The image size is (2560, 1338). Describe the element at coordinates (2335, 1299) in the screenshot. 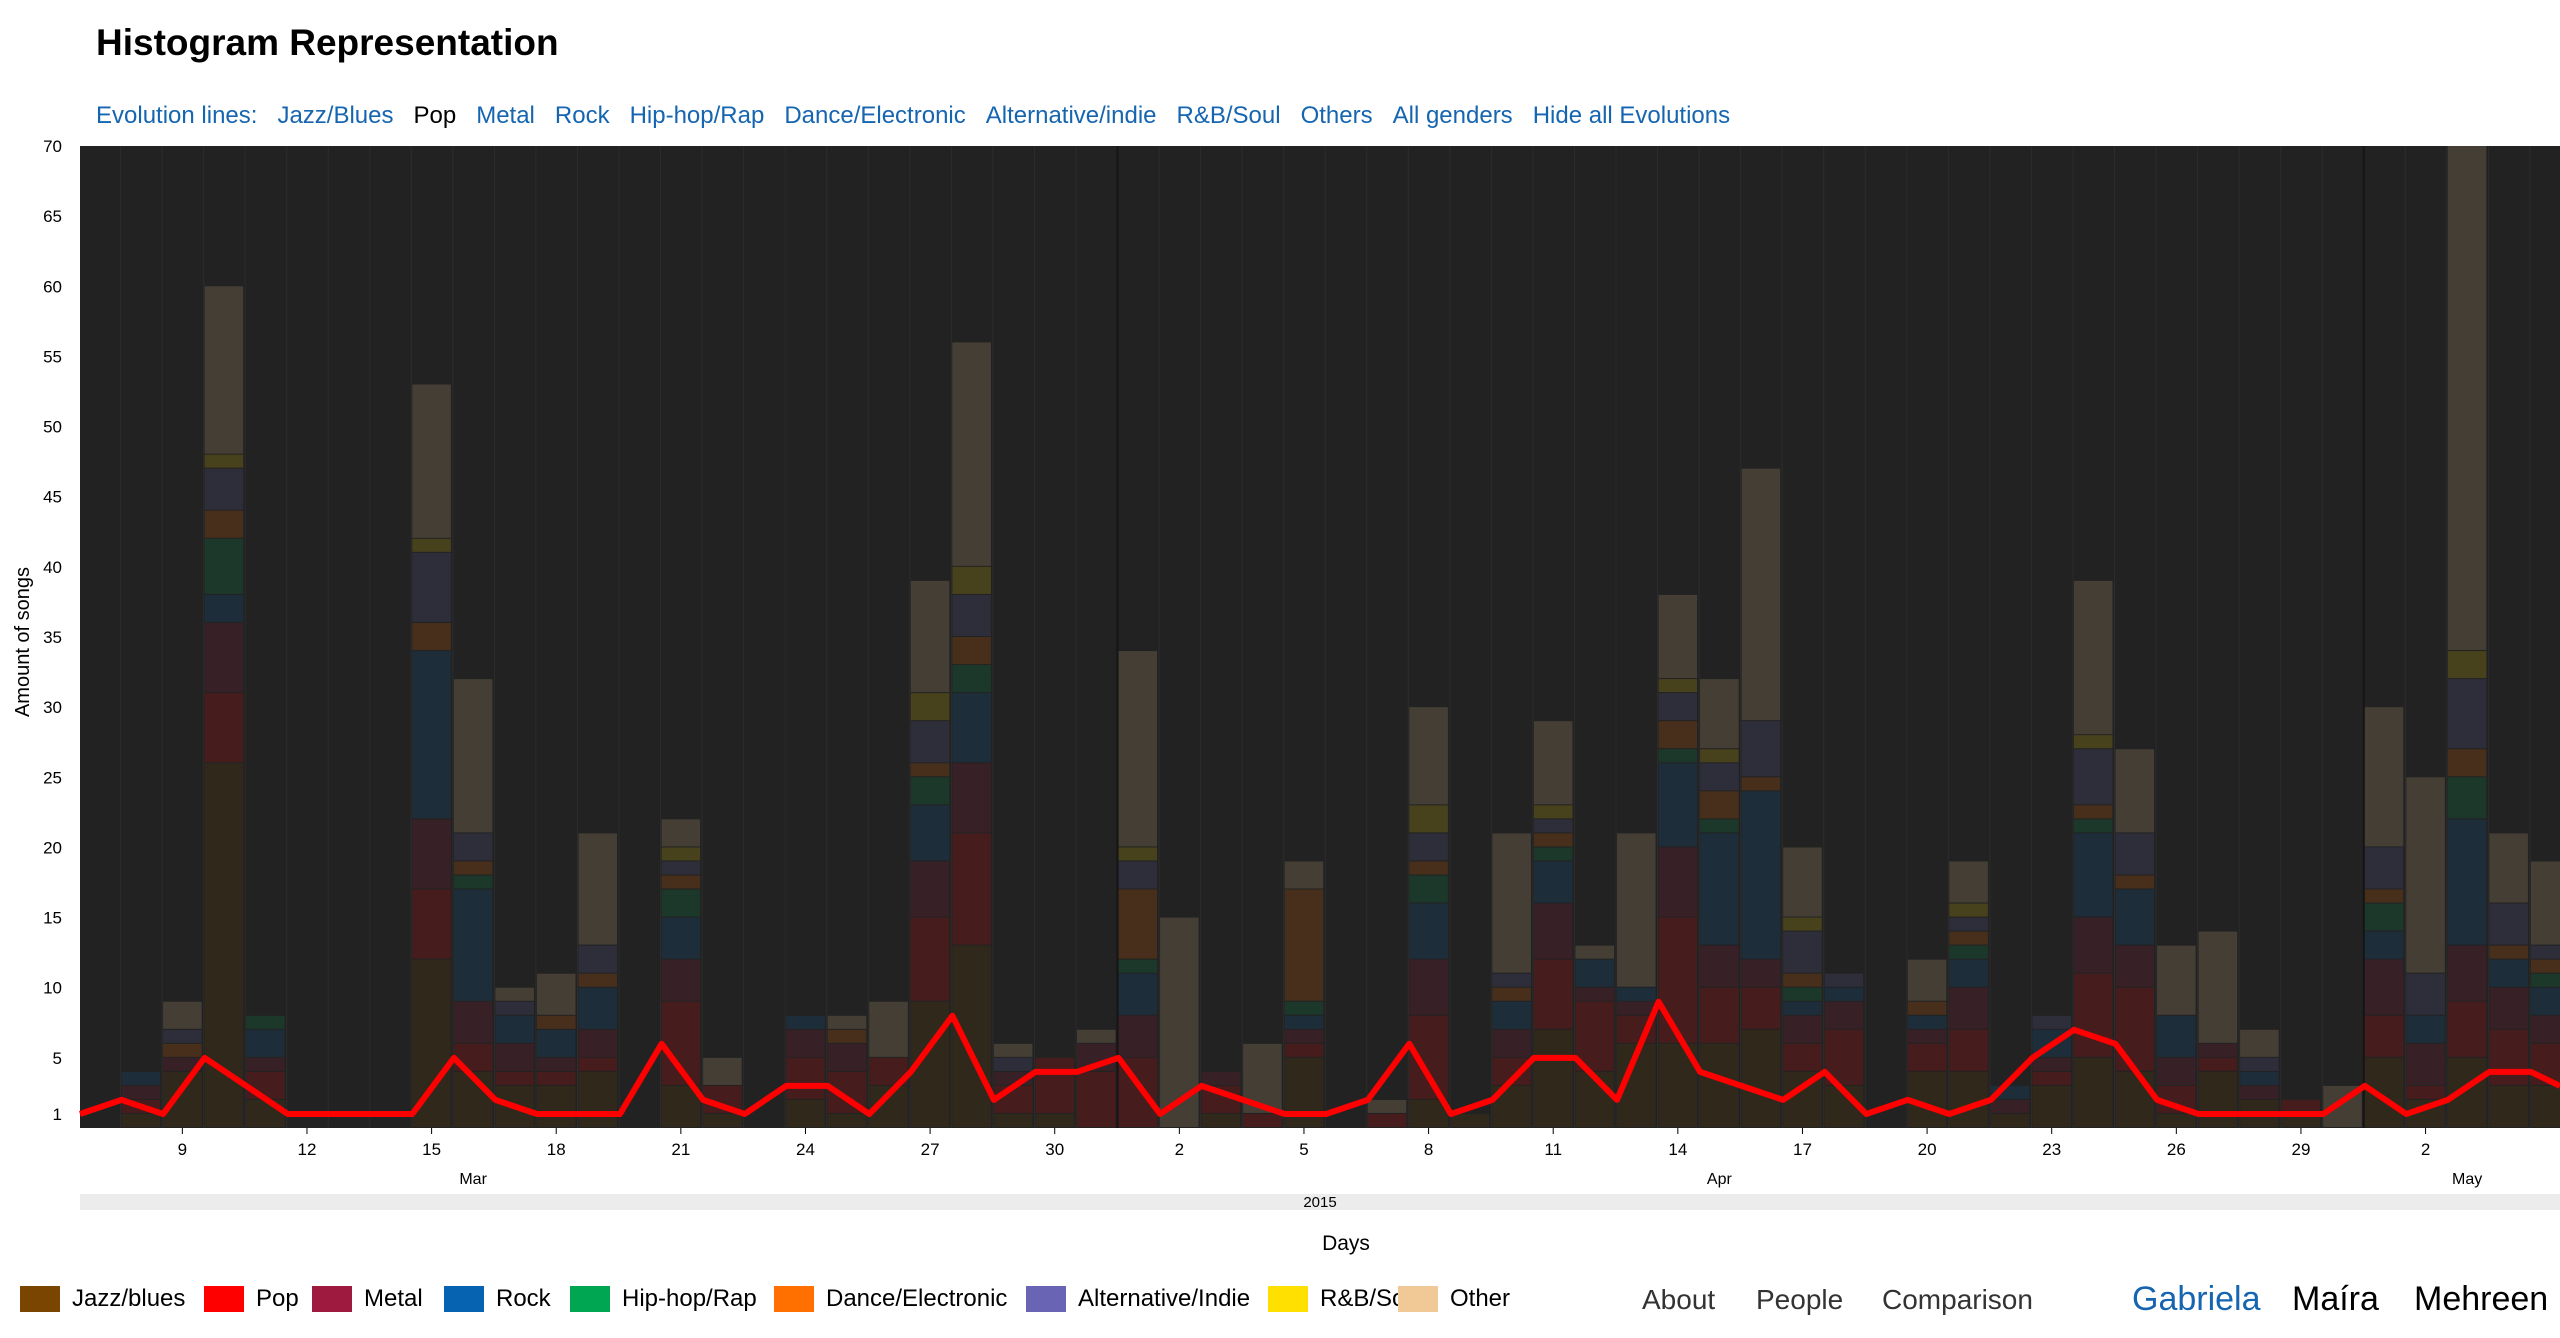

I see `person-link-maira: Maíra` at that location.